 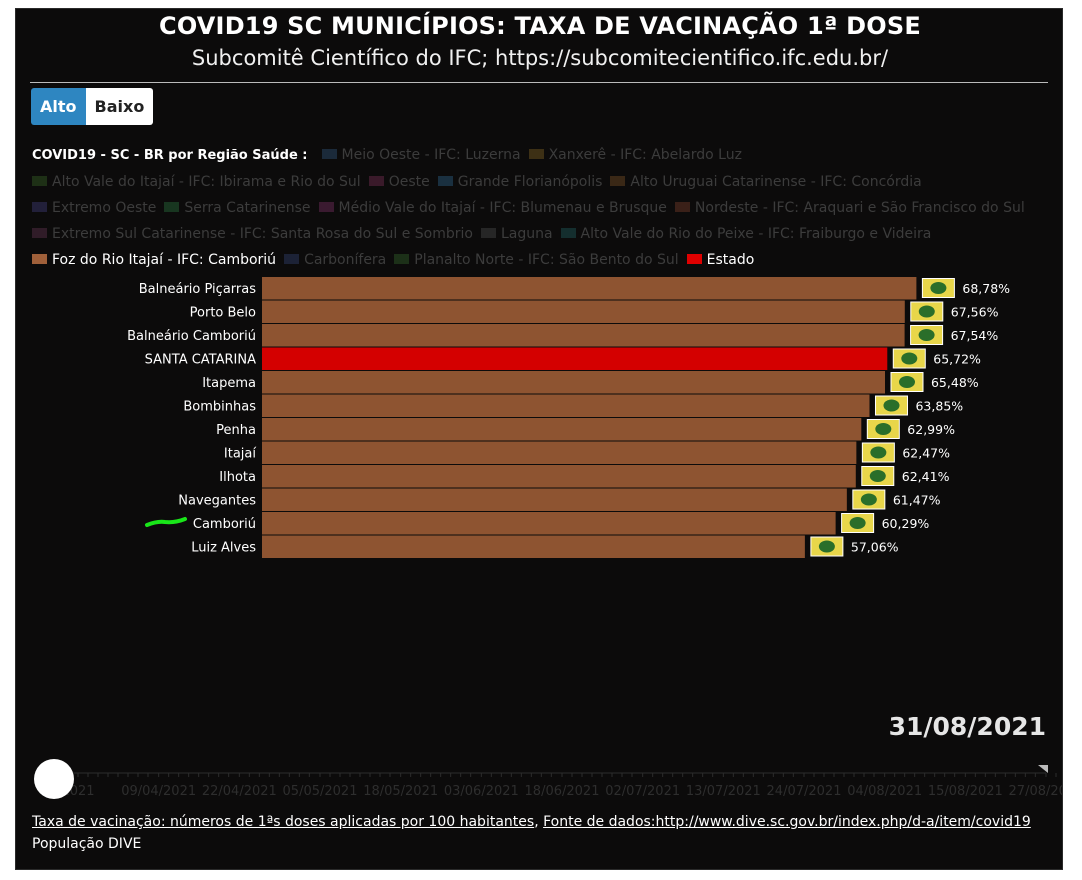 What do you see at coordinates (926, 452) in the screenshot?
I see `value-label: 62,47%` at bounding box center [926, 452].